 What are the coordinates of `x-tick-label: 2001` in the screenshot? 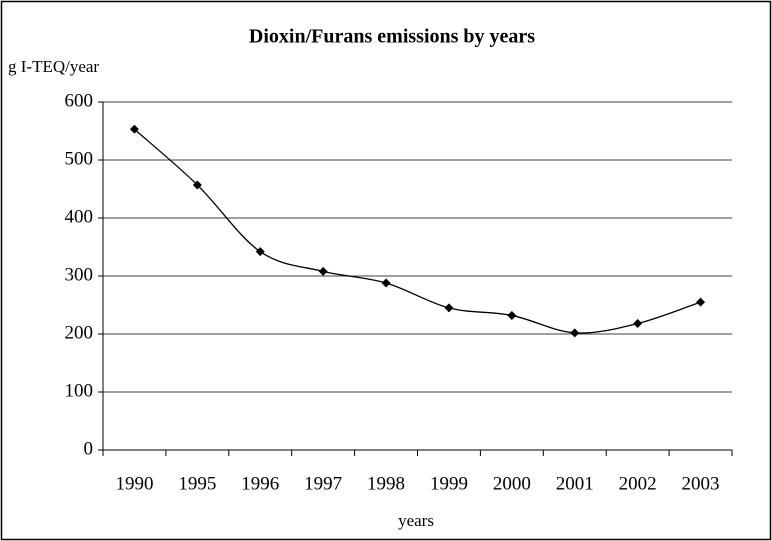 It's located at (575, 483).